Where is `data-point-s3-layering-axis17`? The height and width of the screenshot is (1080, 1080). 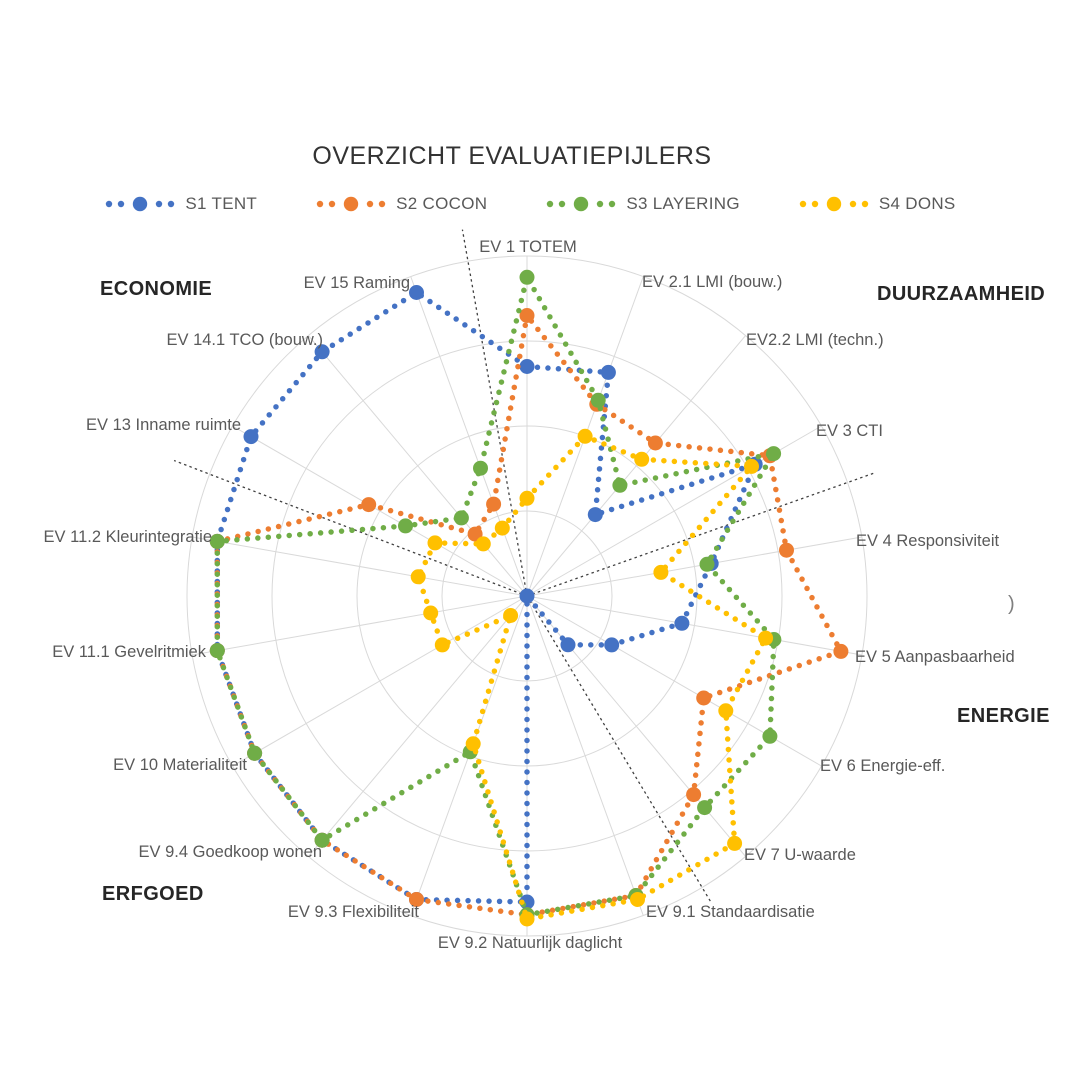
data-point-s3-layering-axis17 is located at coordinates (480, 468).